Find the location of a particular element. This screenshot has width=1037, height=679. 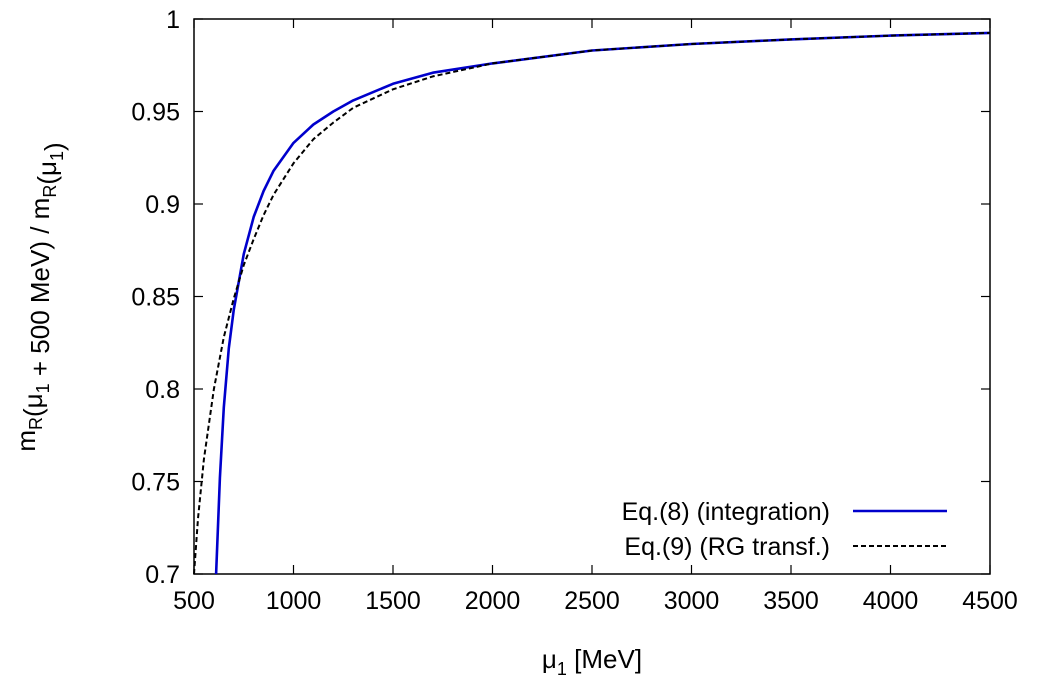

x-label-tail: [MeV] is located at coordinates (604, 659).